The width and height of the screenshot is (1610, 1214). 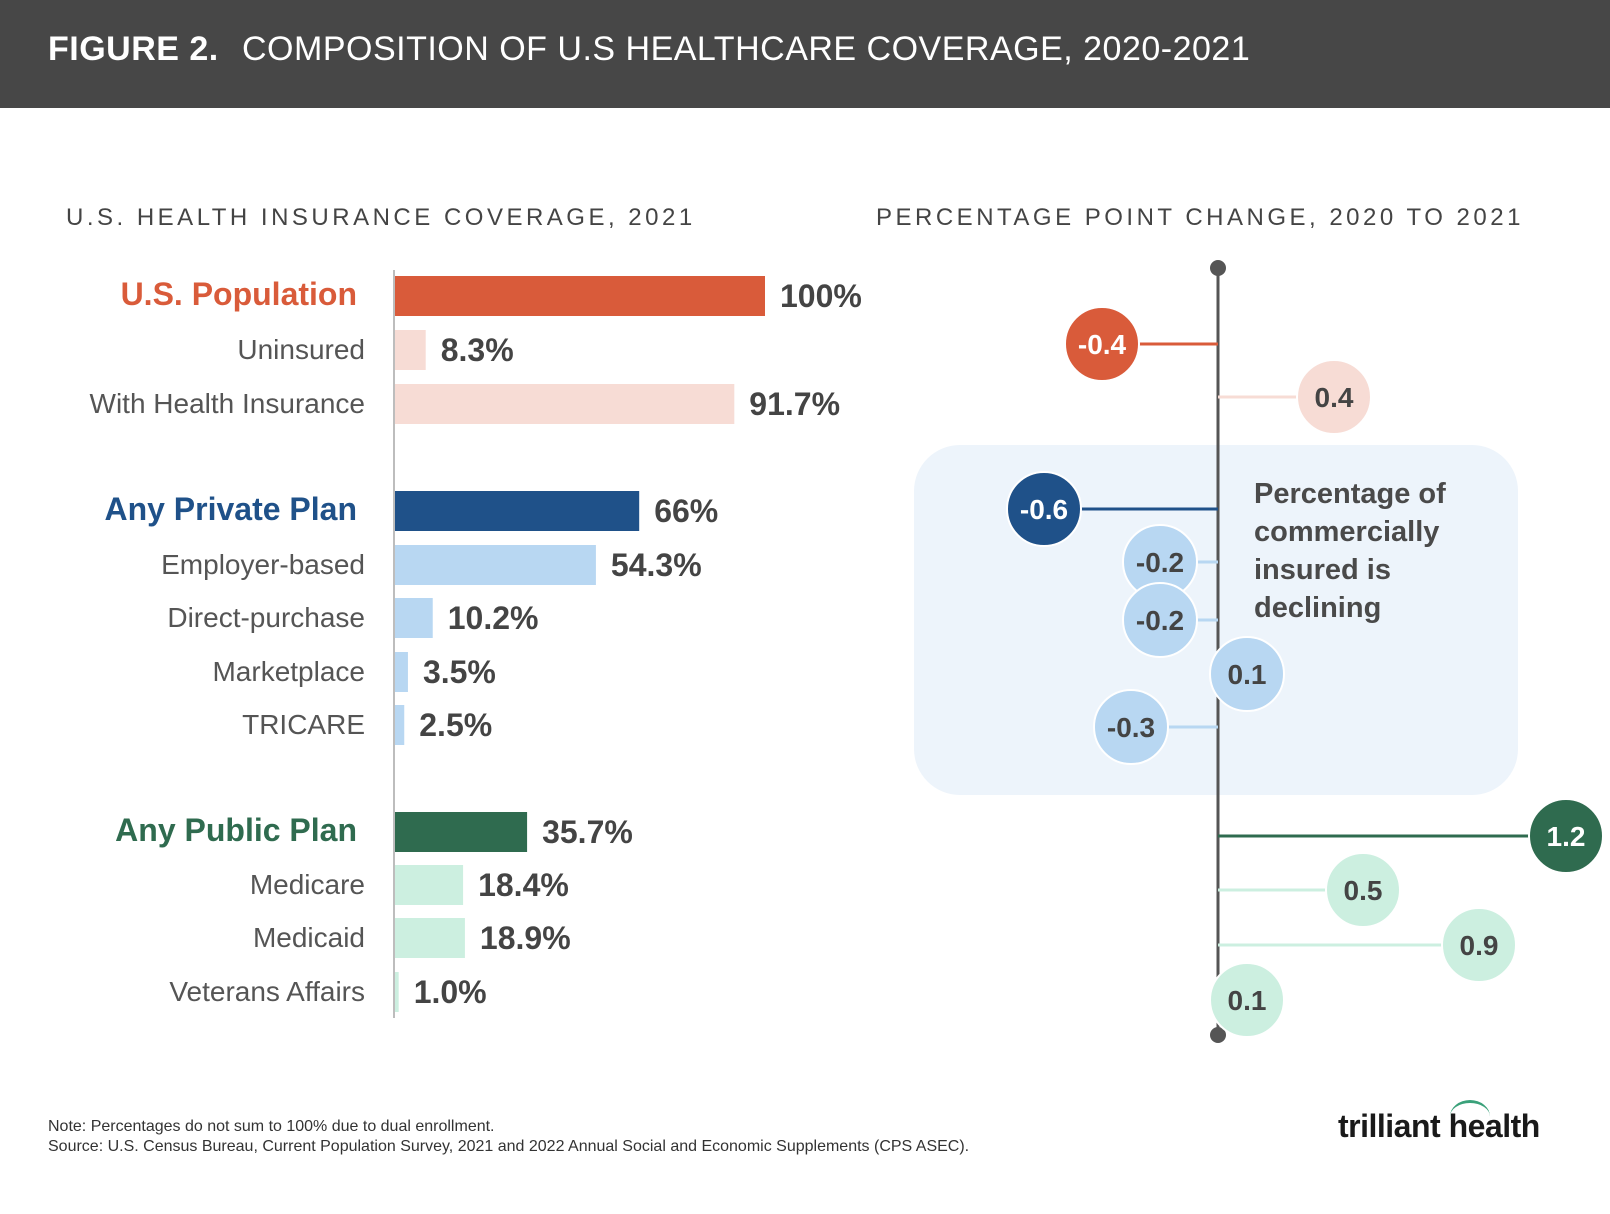 I want to click on bar-value-label: 54.3%, so click(x=656, y=565).